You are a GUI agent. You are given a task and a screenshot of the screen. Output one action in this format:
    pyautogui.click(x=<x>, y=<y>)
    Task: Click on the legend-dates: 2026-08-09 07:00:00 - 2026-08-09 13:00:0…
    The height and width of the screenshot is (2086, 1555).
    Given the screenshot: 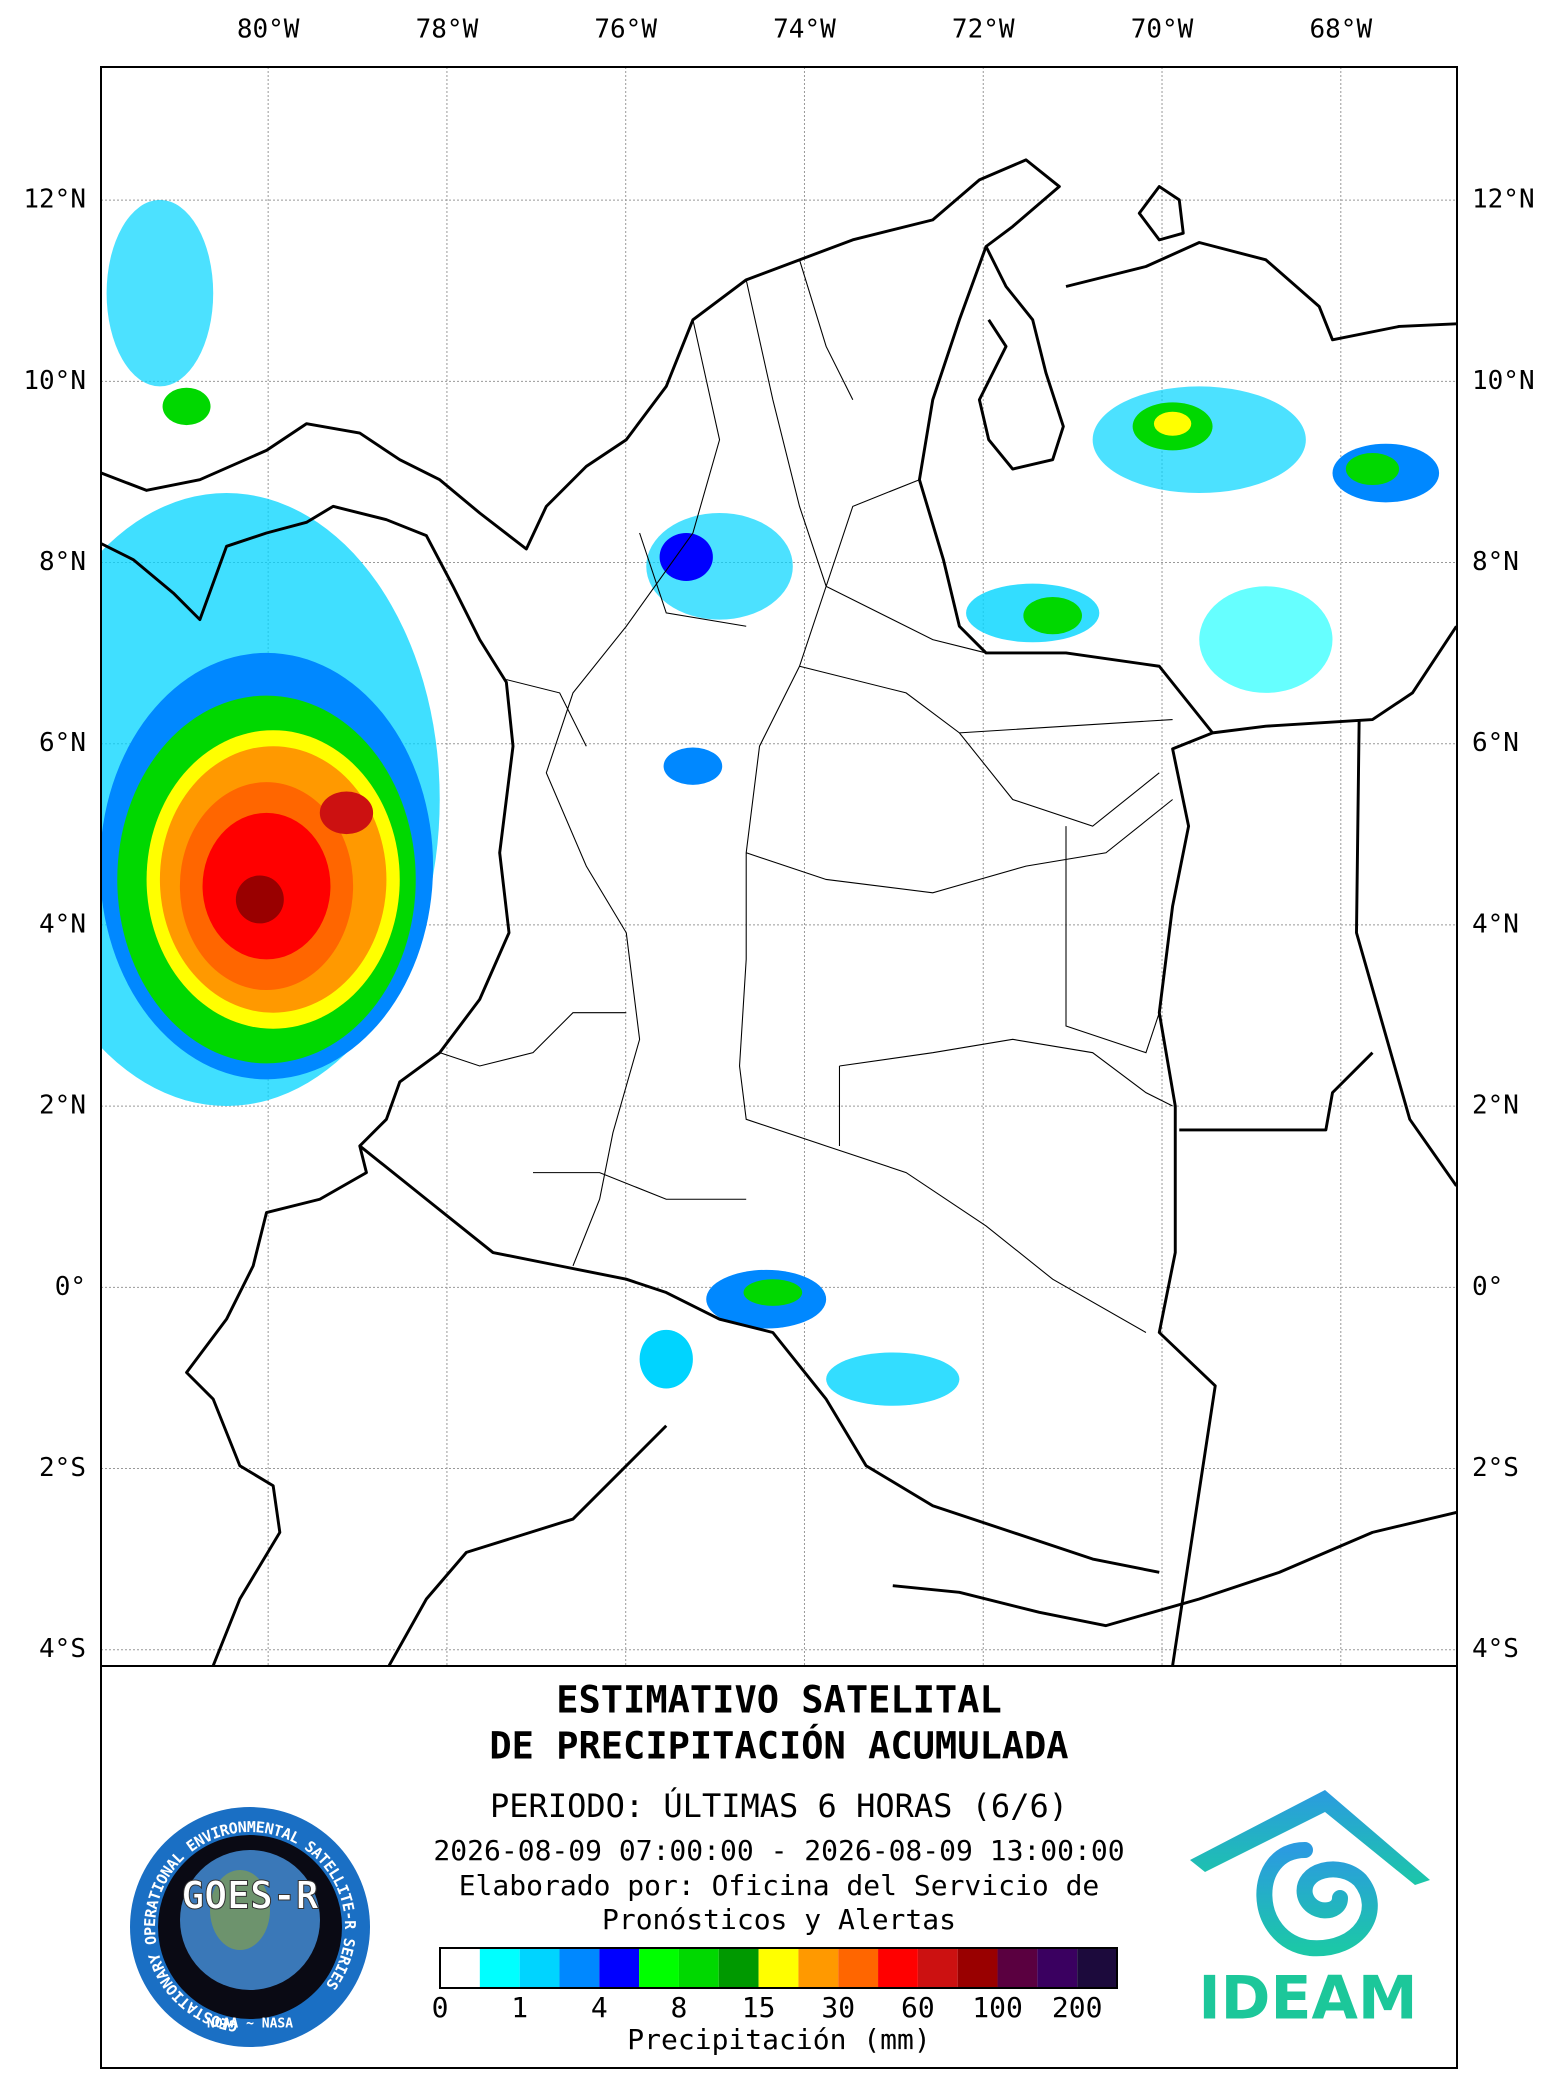 What is the action you would take?
    pyautogui.click(x=778, y=1850)
    